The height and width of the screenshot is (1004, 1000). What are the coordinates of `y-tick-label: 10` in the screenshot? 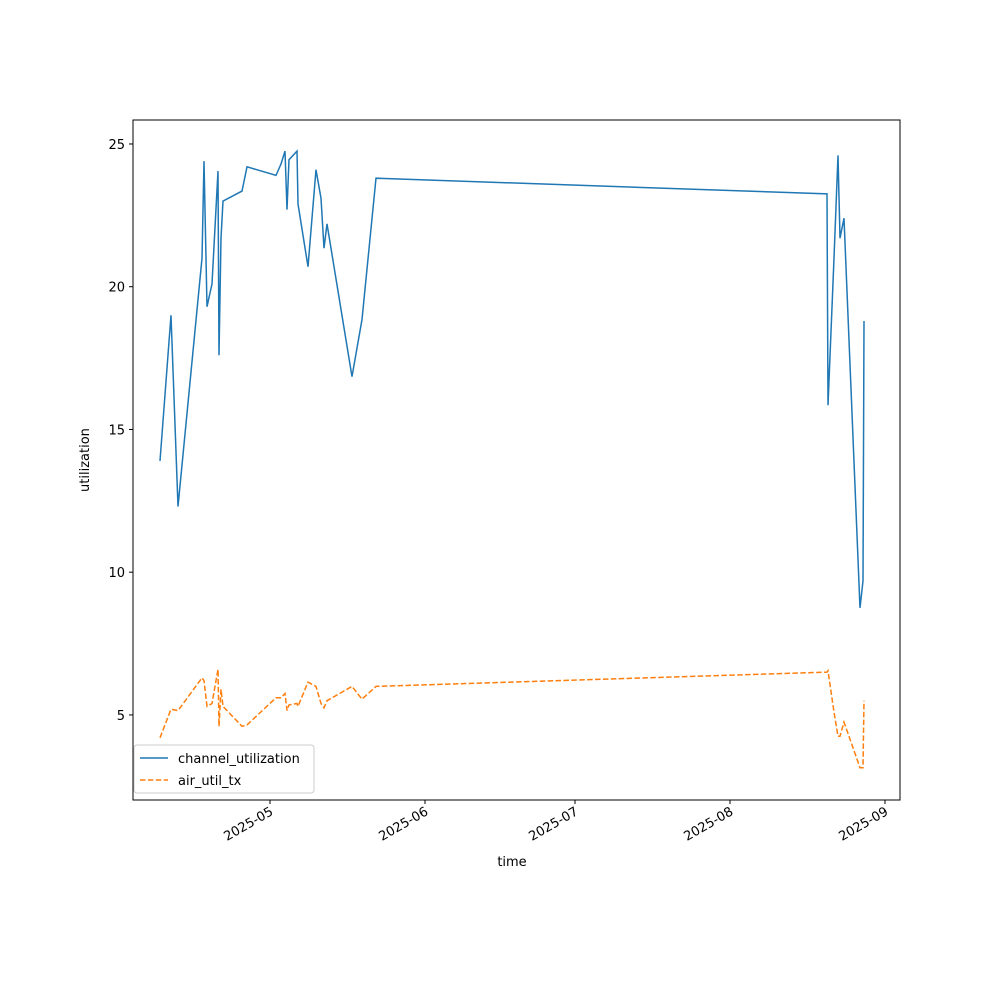 It's located at (116, 573).